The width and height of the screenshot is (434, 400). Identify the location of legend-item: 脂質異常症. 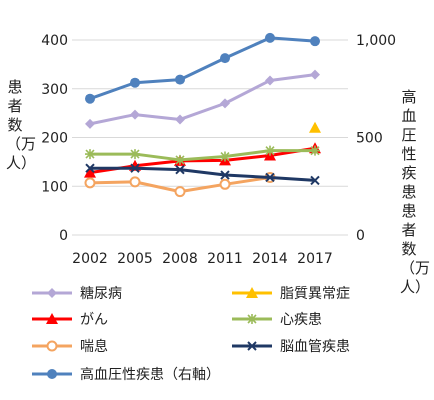
(290, 293).